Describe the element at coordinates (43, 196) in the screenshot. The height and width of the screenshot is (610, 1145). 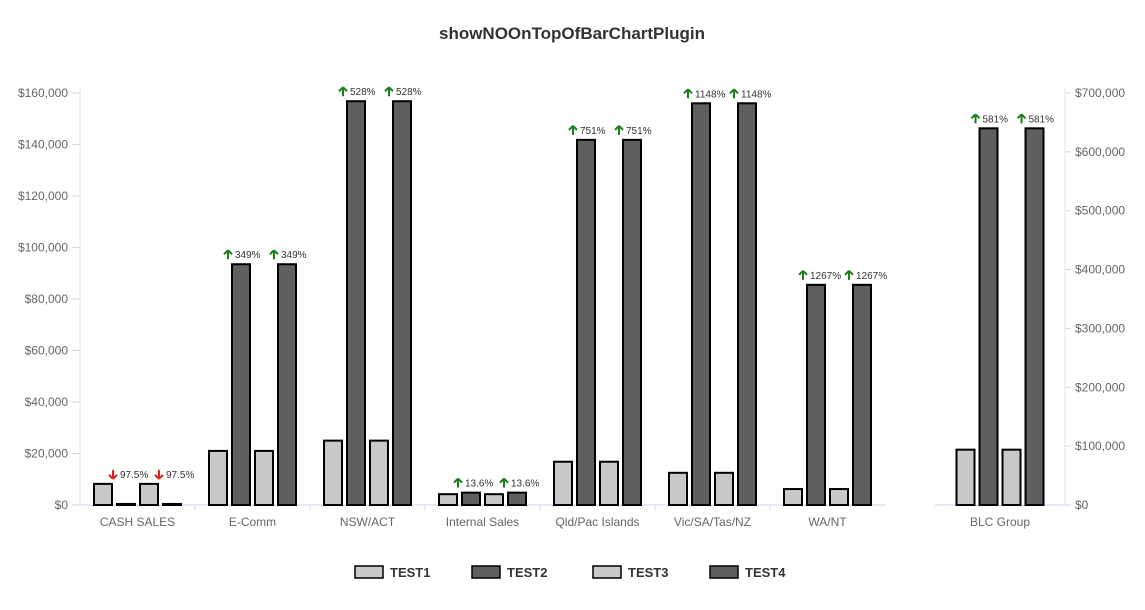
I see `y-tick-label: $120,000` at that location.